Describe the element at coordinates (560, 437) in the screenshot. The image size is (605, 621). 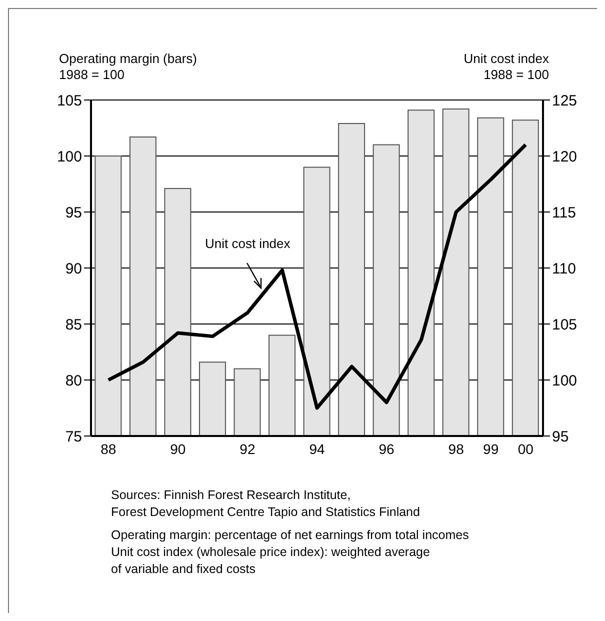
I see `y2-tick-label: 95` at that location.